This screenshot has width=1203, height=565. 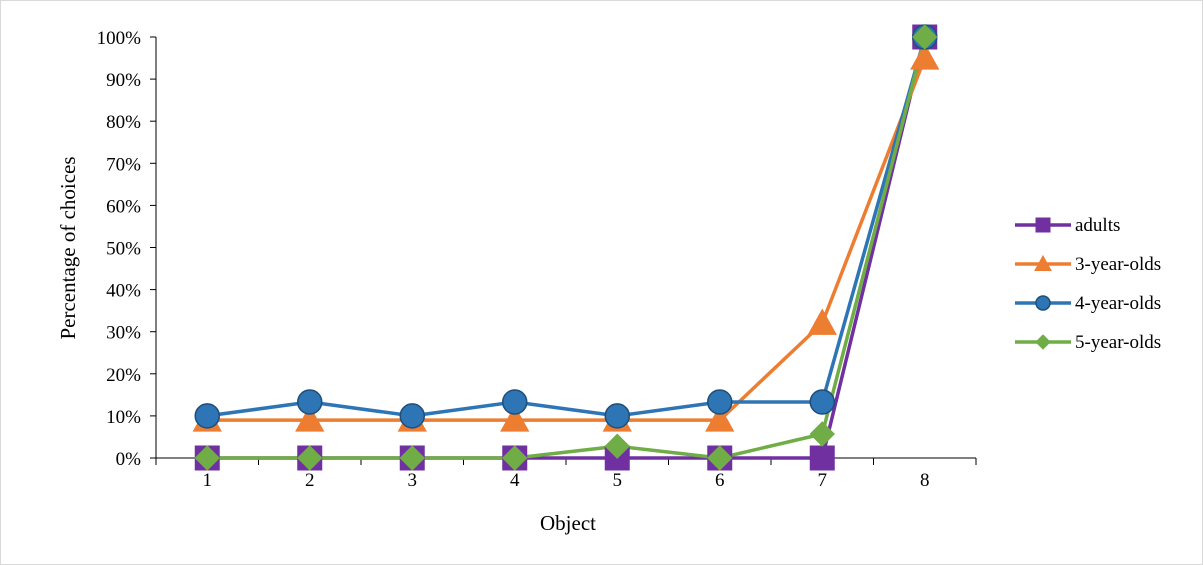 What do you see at coordinates (123, 291) in the screenshot?
I see `y-tick-label: 40%` at bounding box center [123, 291].